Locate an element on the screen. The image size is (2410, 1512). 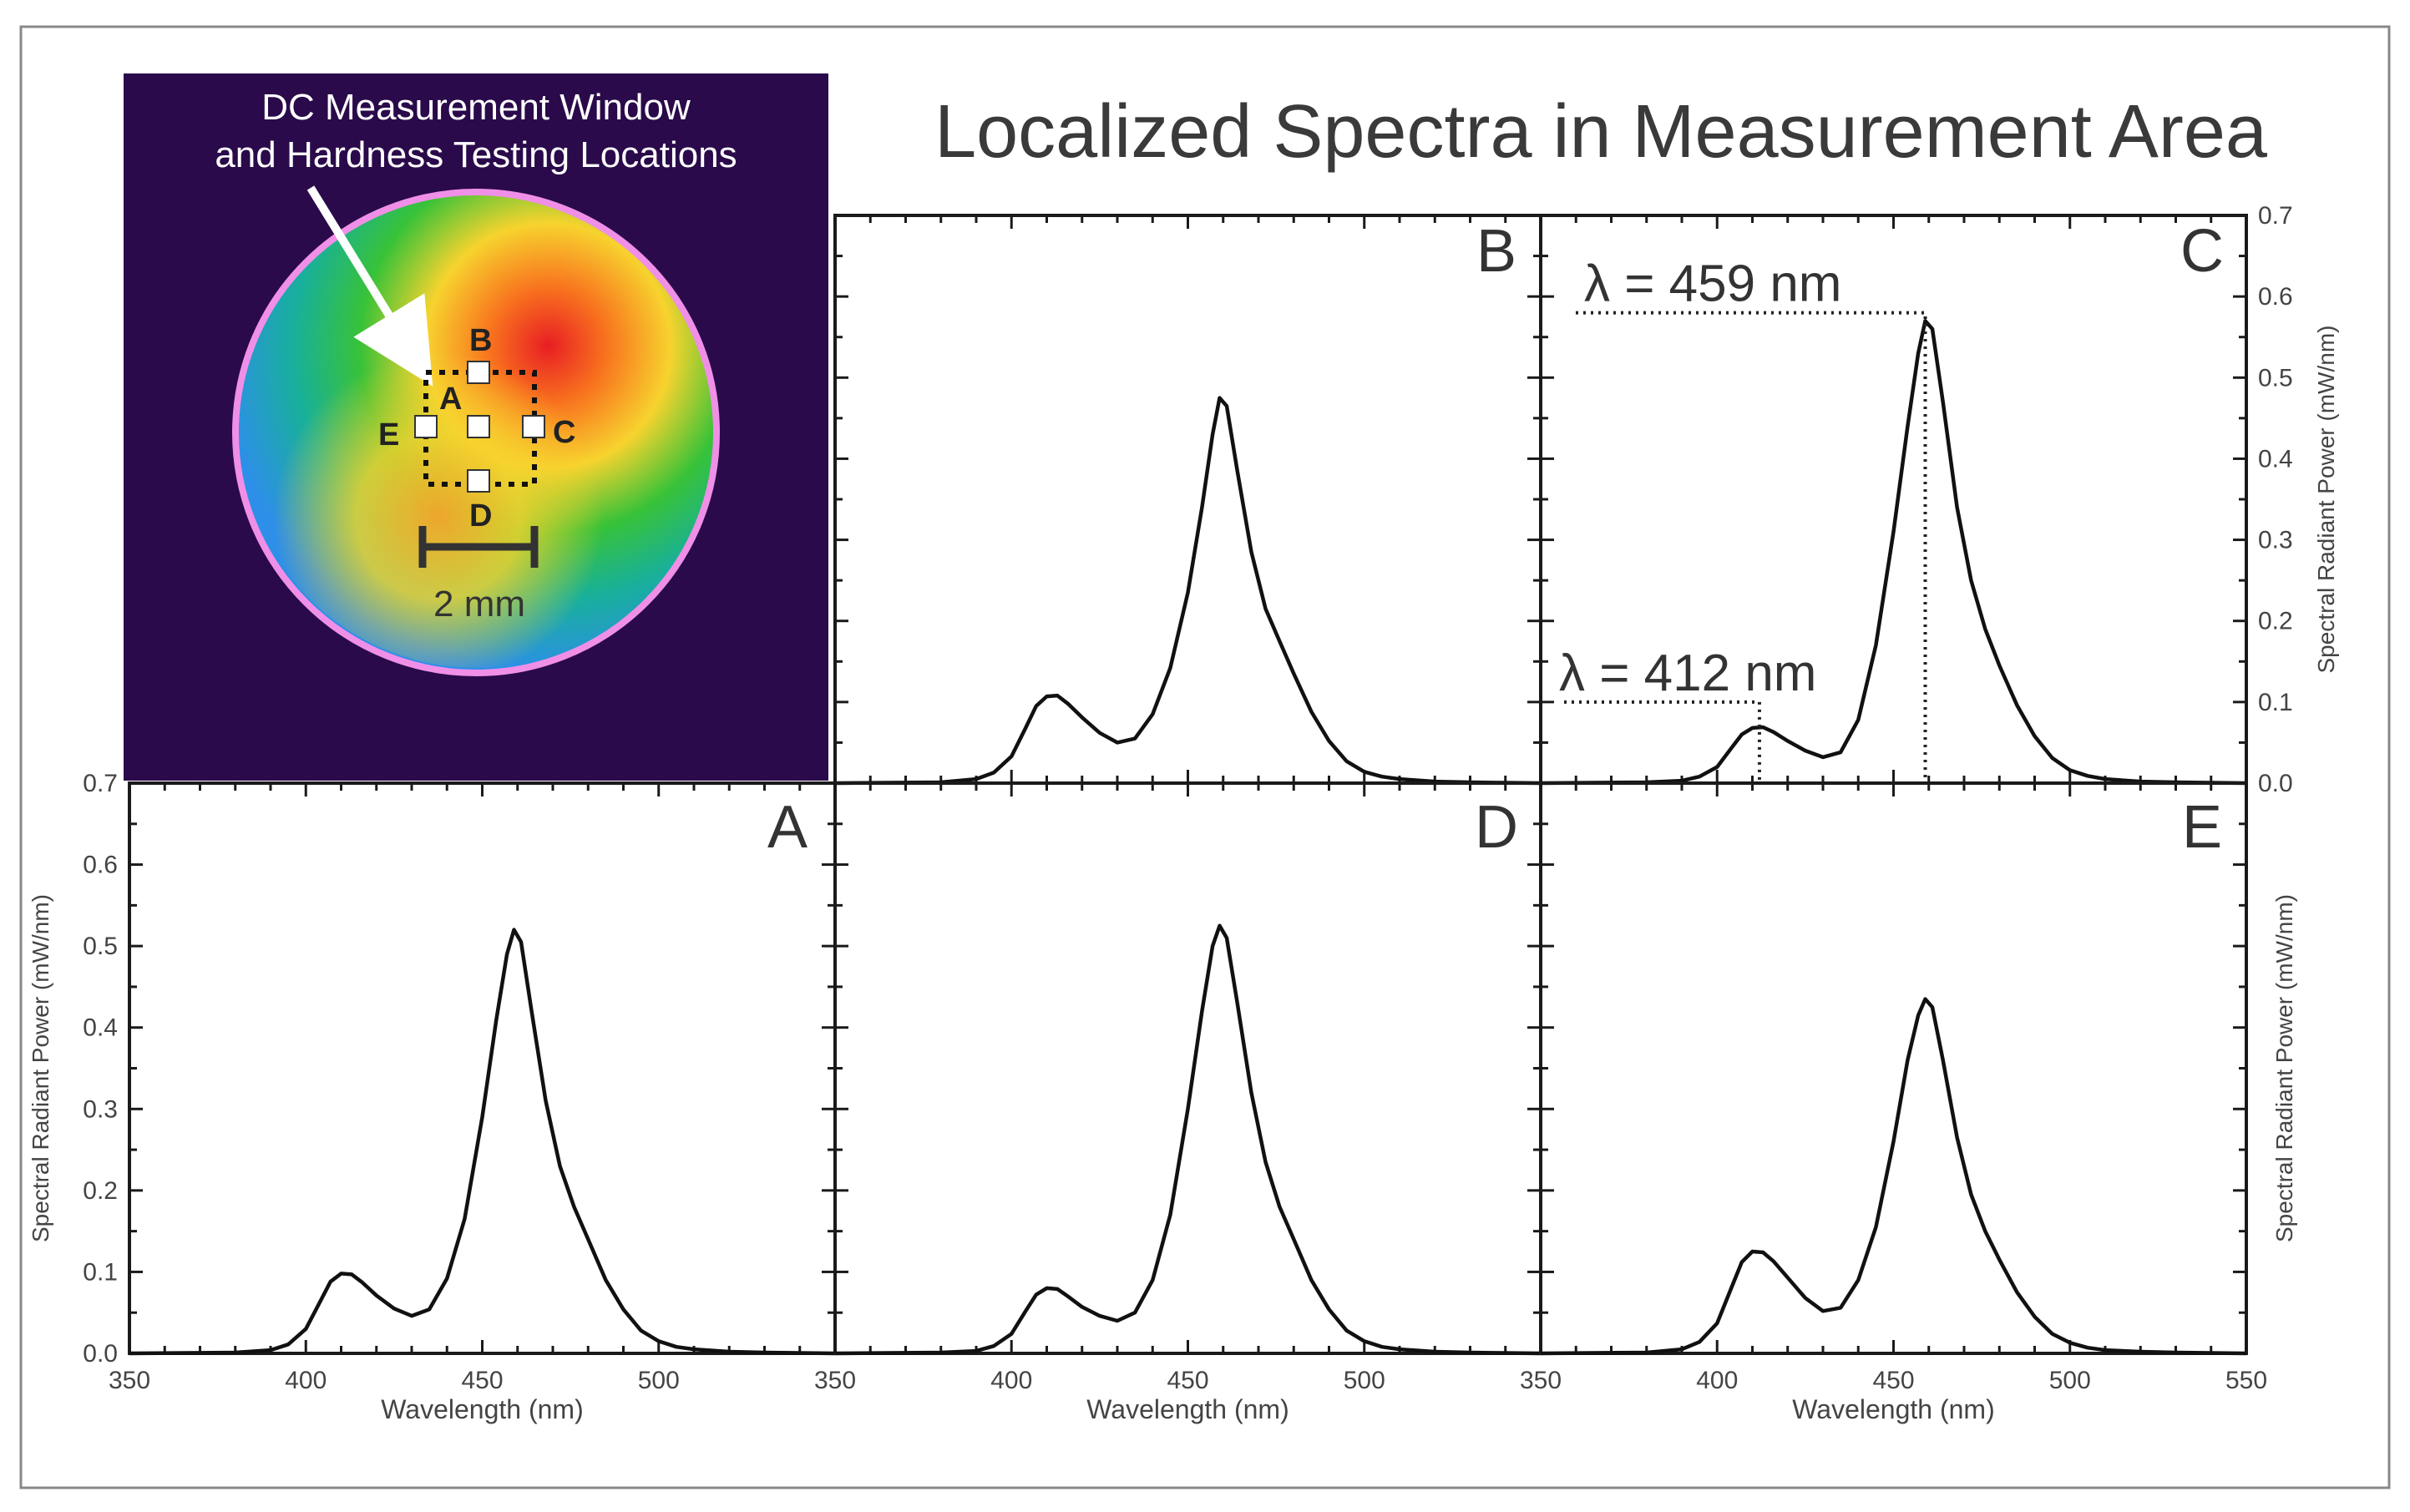
panel-a-y-tick-label: 0.7 is located at coordinates (100, 783).